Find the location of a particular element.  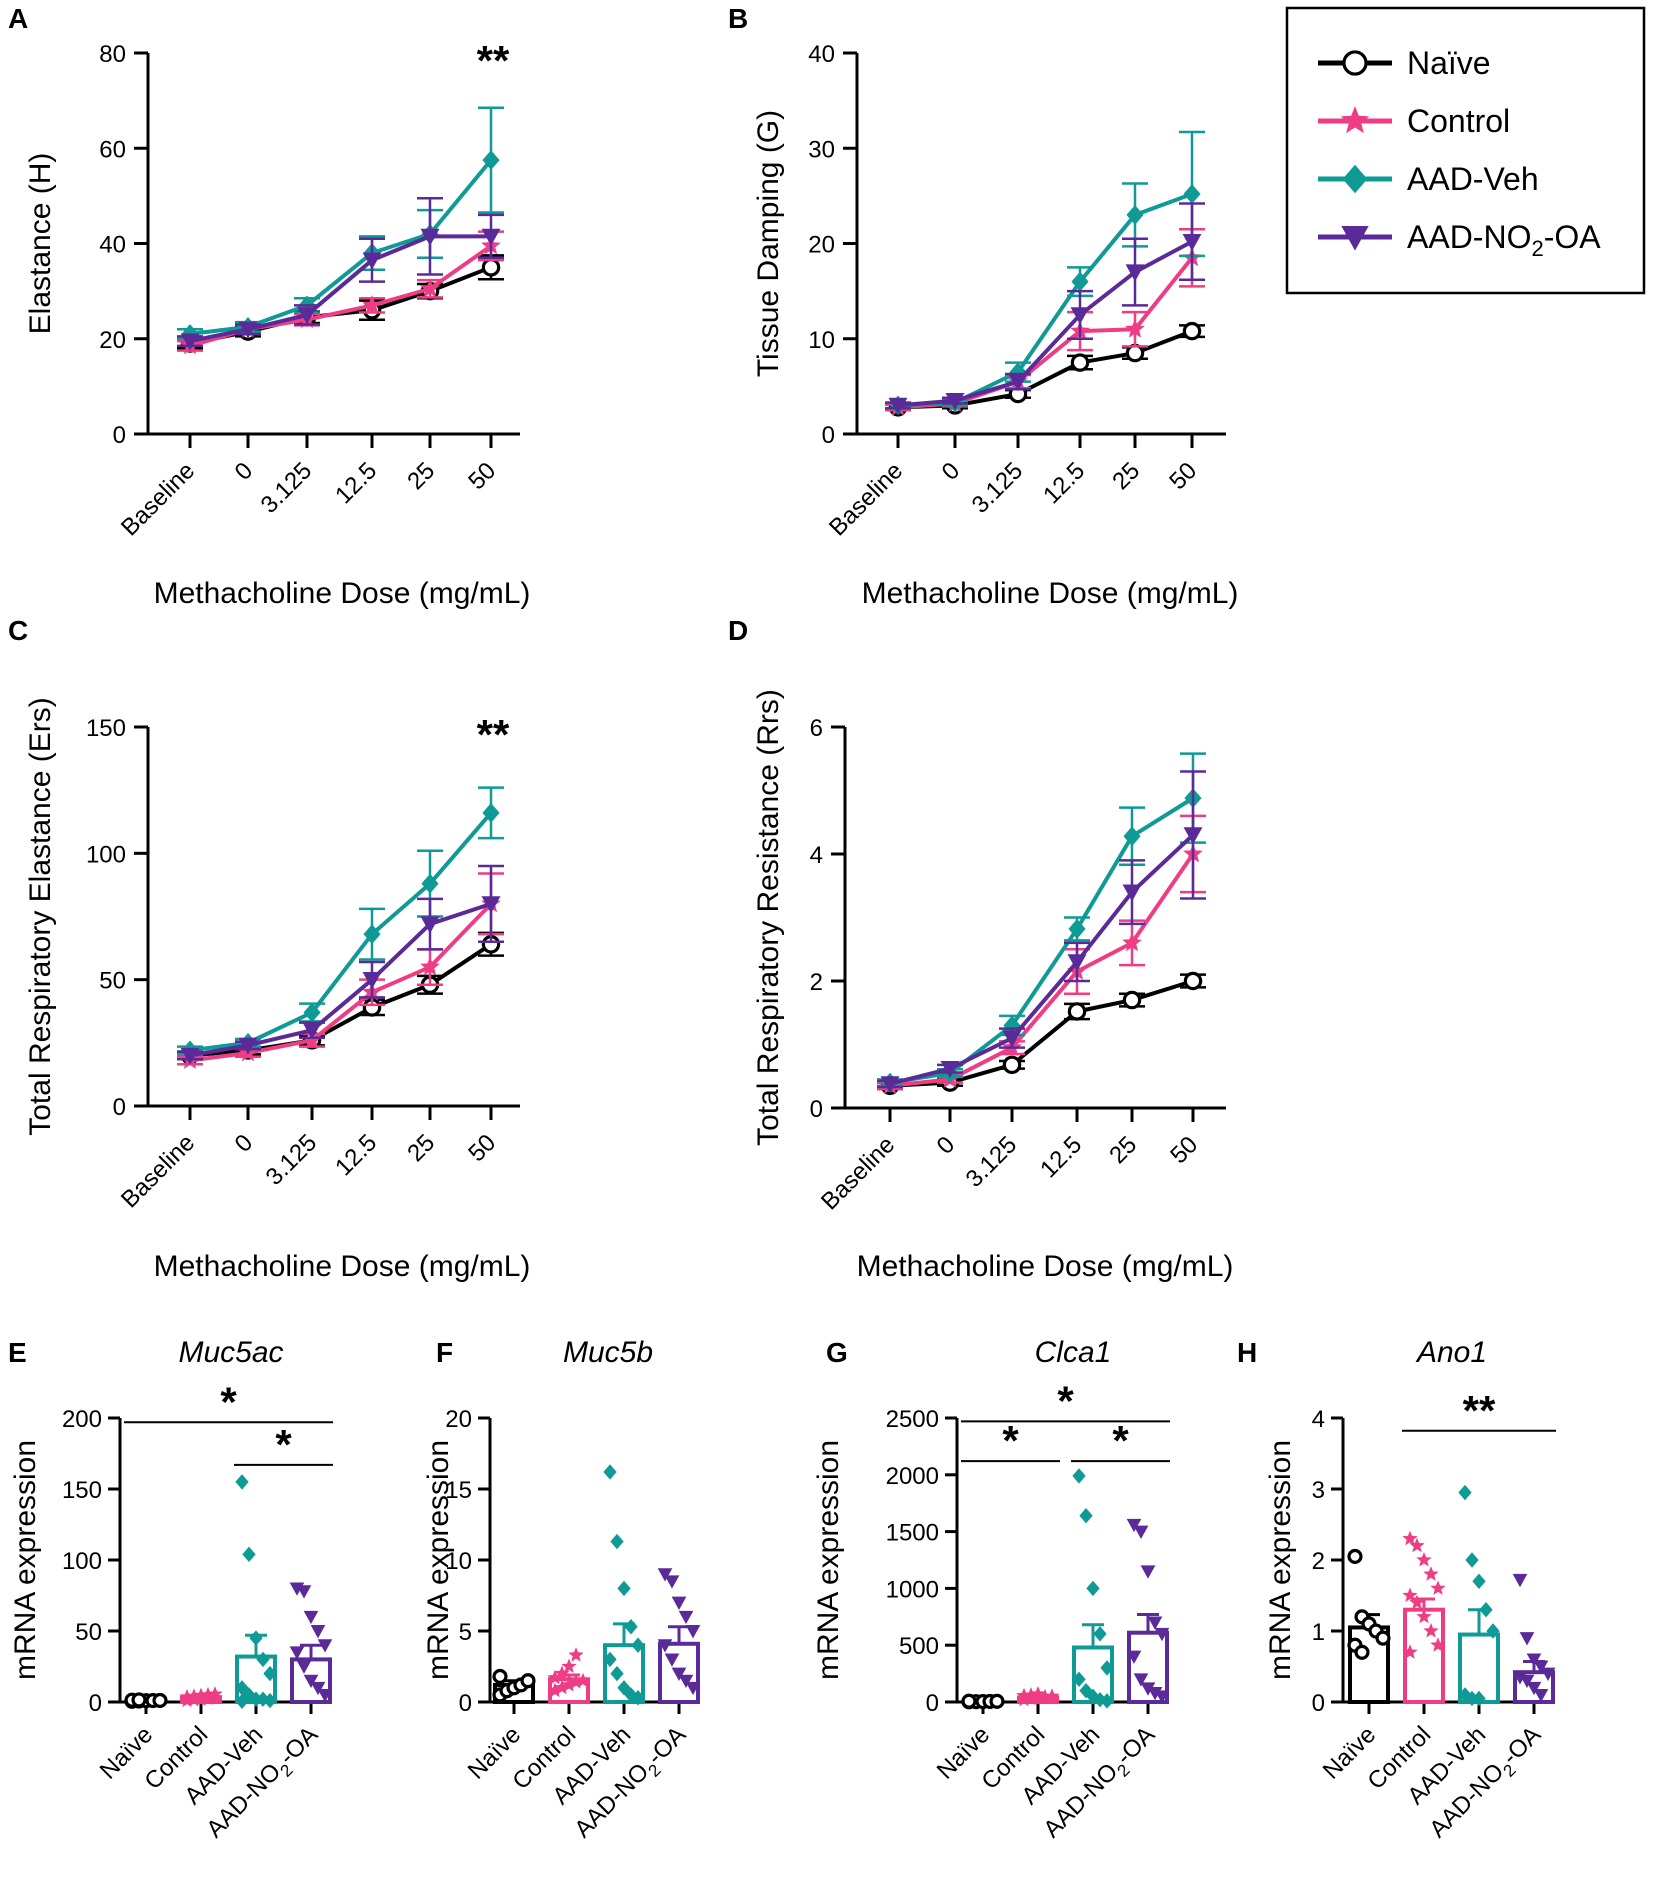

y-tick-label: 150 is located at coordinates (82, 1490).